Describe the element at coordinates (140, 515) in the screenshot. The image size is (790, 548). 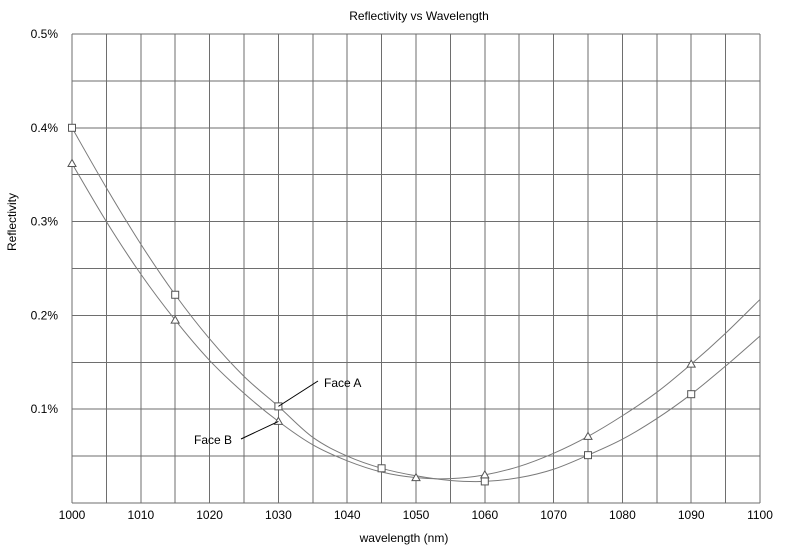
I see `x-tick-label: 1010` at that location.